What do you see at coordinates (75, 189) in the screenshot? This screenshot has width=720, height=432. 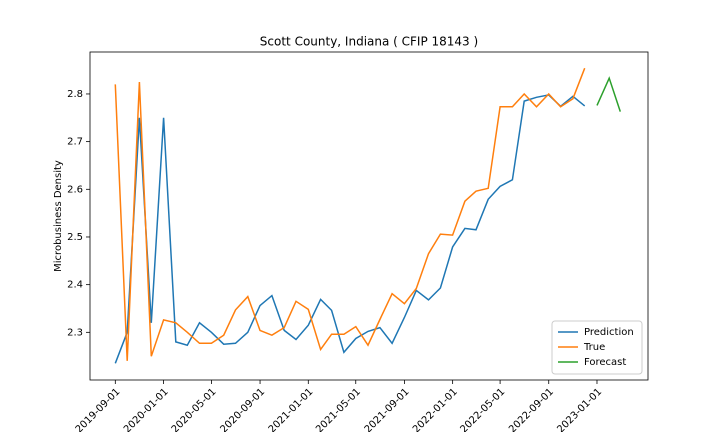 I see `y-tick-label: 2.6` at bounding box center [75, 189].